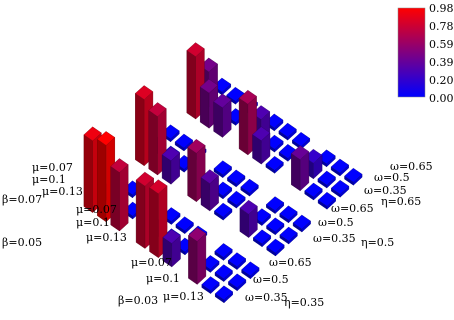 The height and width of the screenshot is (320, 454). I want to click on beta-label: β=0.05, so click(22, 242).